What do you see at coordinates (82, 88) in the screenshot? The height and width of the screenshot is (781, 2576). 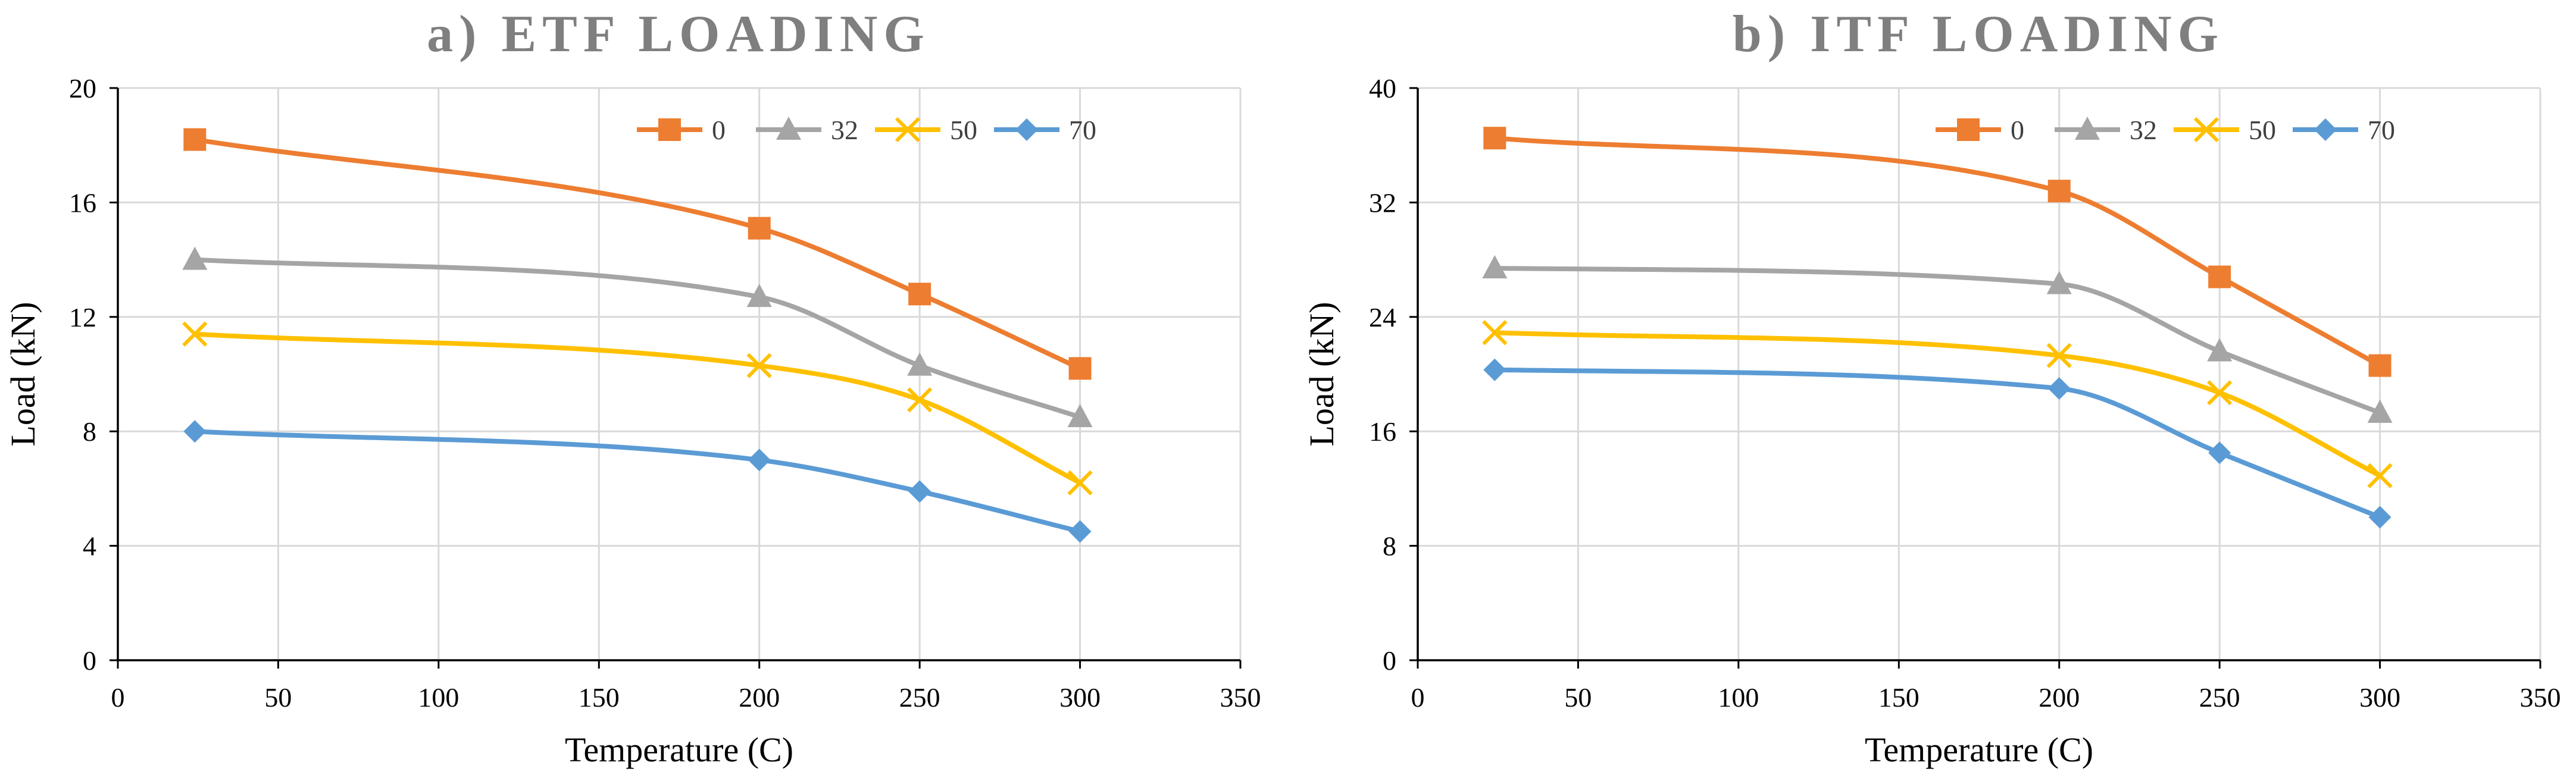 I see `y-tick-label: 20` at bounding box center [82, 88].